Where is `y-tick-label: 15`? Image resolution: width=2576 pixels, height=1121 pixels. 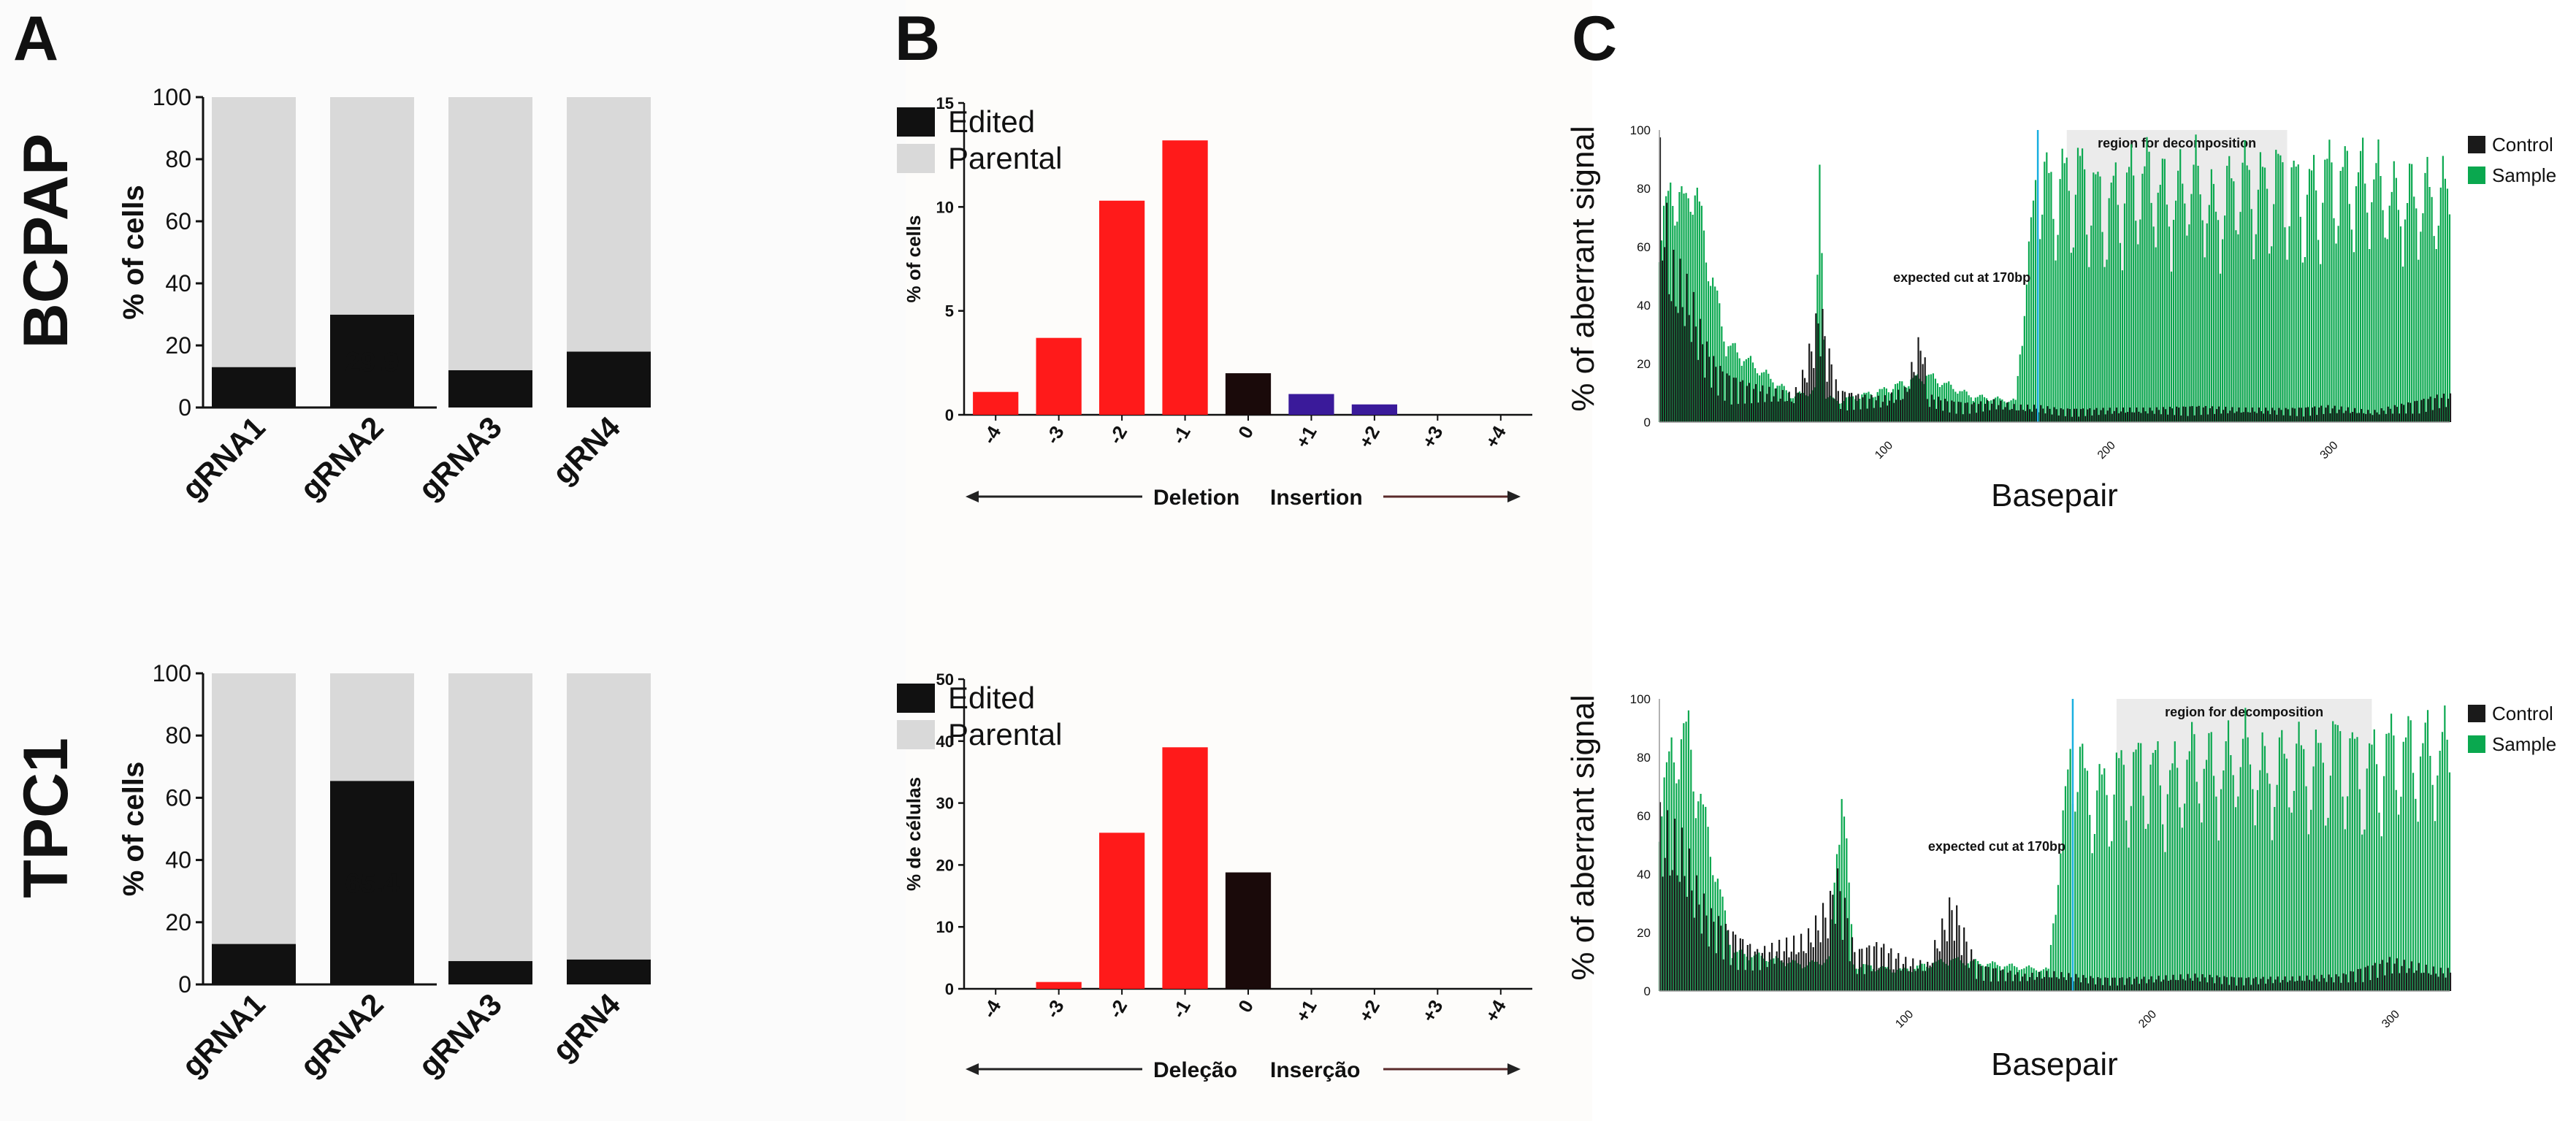
y-tick-label: 15 is located at coordinates (945, 103).